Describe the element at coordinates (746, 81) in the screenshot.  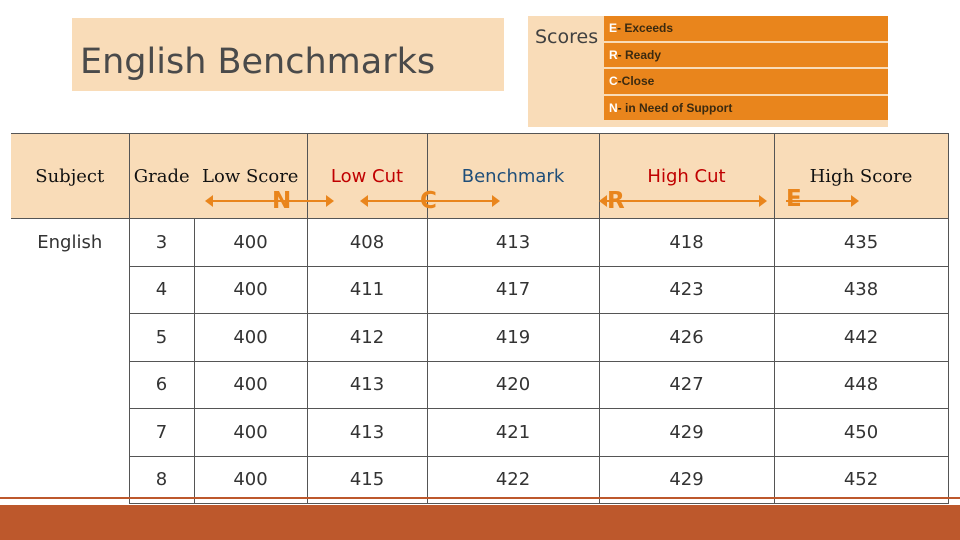
I see `score-key-close: C-Close` at that location.